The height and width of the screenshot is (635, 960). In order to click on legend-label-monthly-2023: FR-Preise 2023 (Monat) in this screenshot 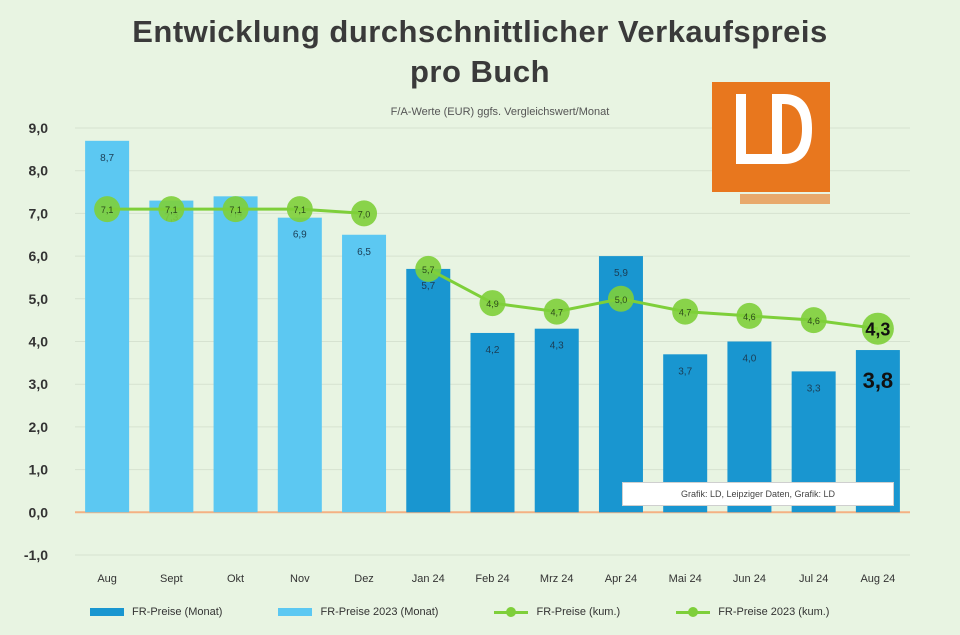, I will do `click(379, 612)`.